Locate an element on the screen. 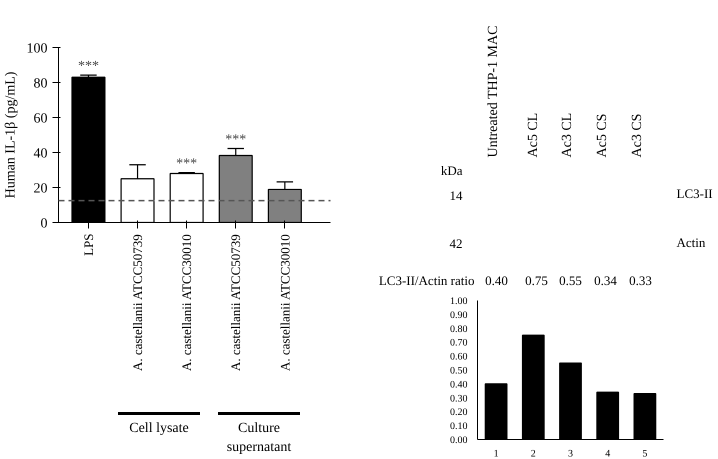 The width and height of the screenshot is (718, 459). y-tick-label: 0.50 is located at coordinates (459, 371).